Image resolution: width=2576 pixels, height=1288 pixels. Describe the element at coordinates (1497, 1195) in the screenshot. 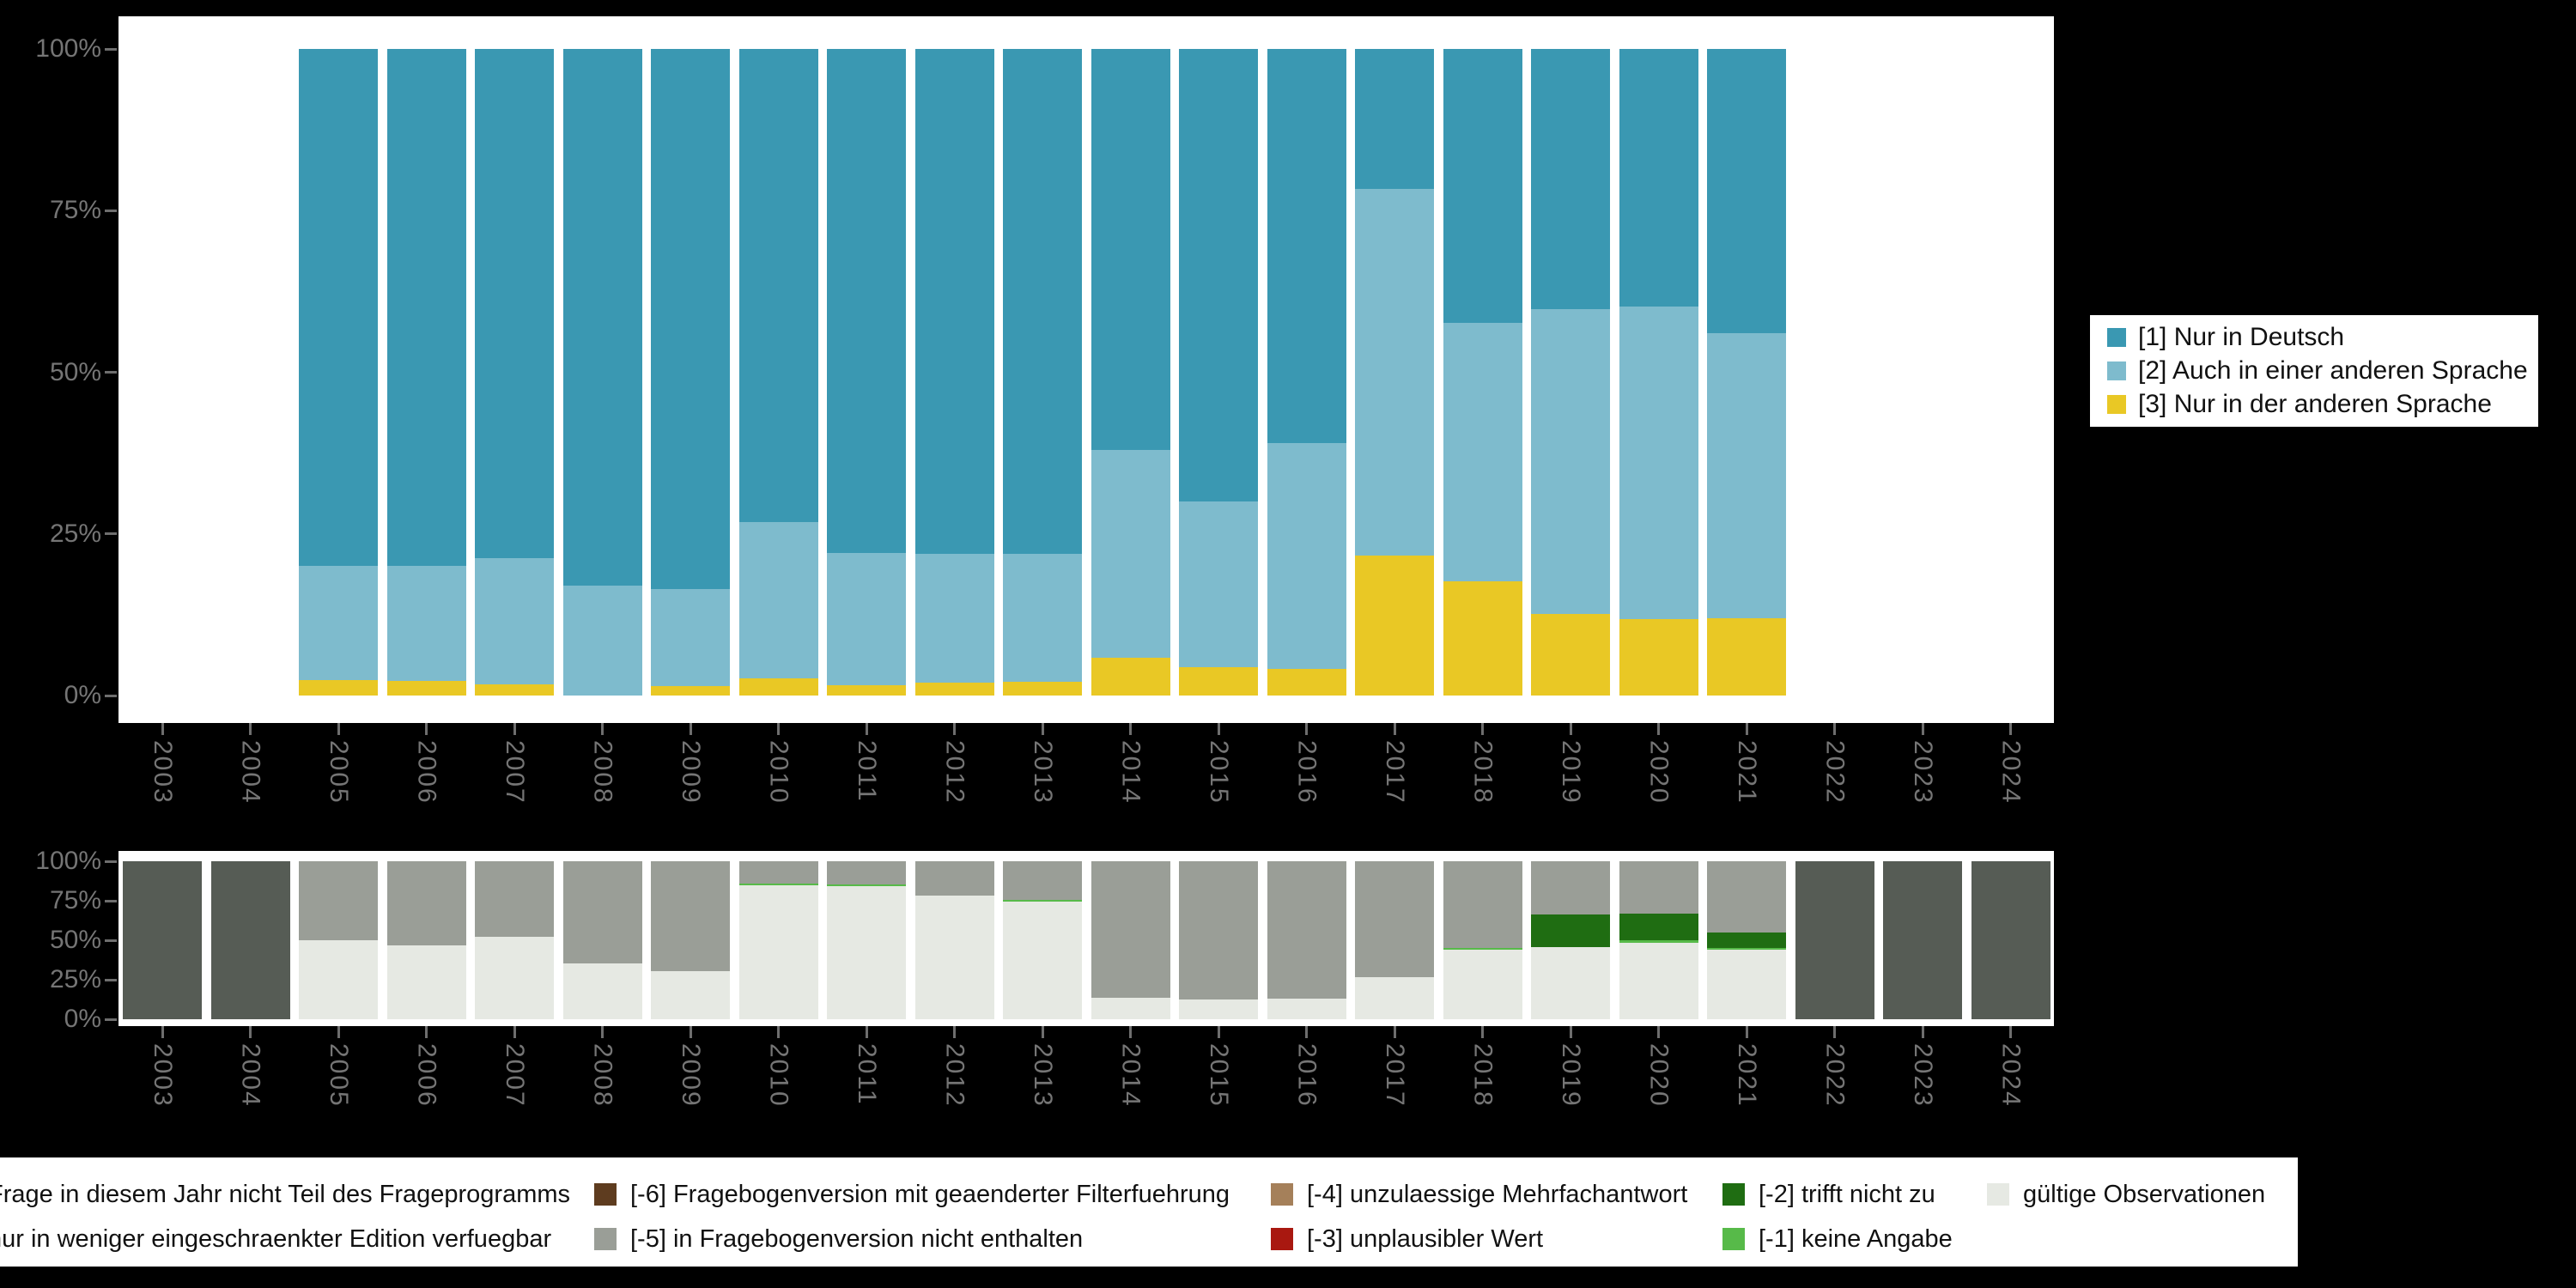

I see `legend-label: [-4] unzulaessige Mehrfachantwort` at that location.